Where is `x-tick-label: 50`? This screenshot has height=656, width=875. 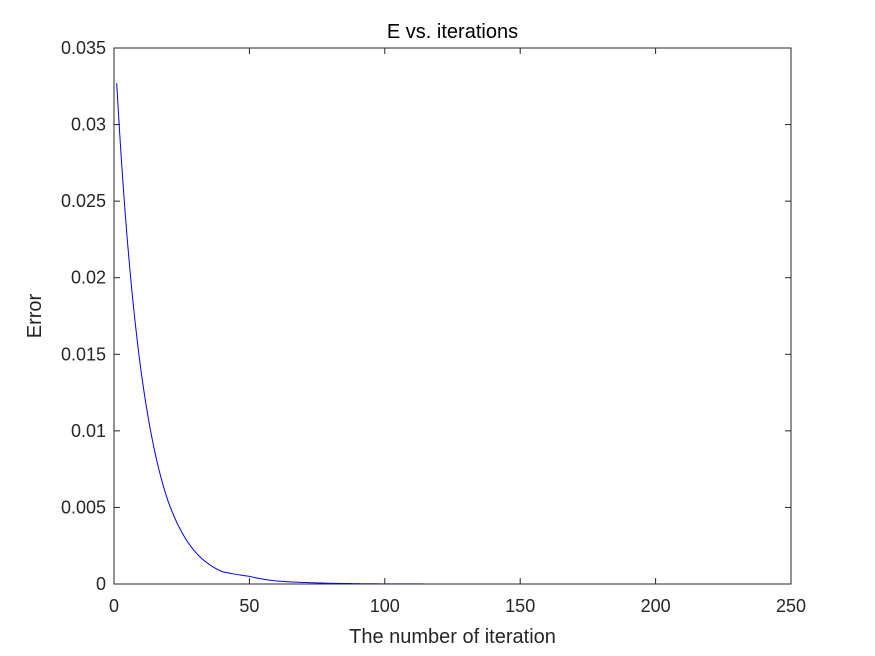
x-tick-label: 50 is located at coordinates (249, 606).